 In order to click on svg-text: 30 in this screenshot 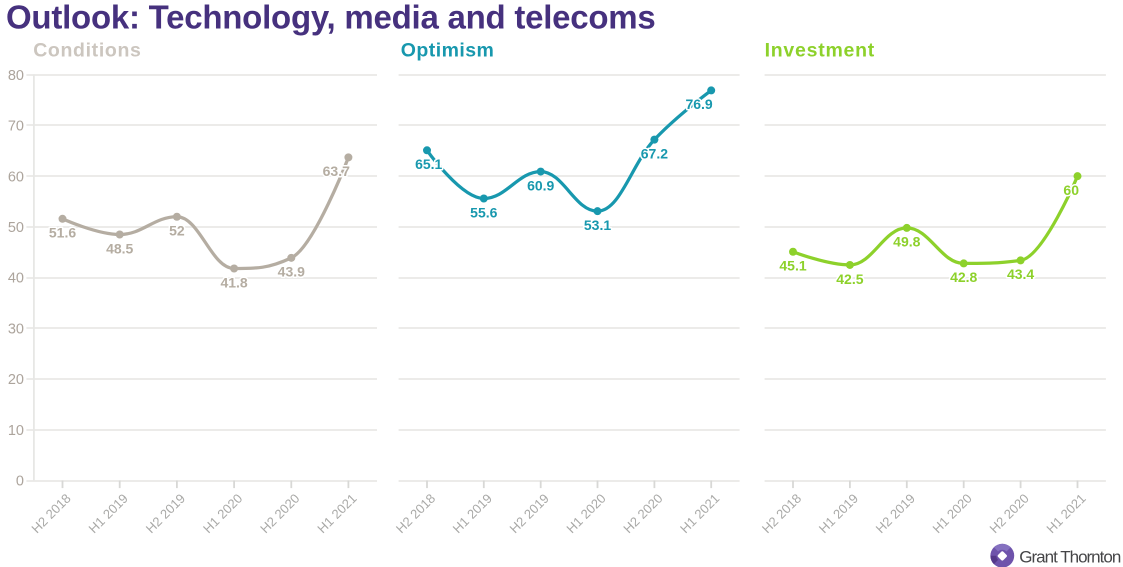, I will do `click(16, 329)`.